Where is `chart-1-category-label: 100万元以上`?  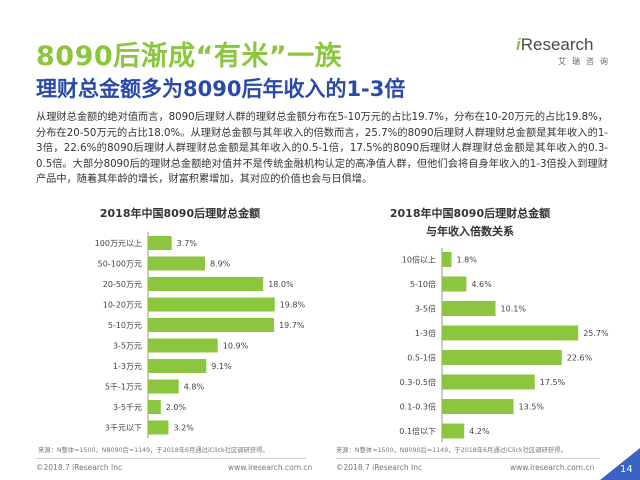 chart-1-category-label: 100万元以上 is located at coordinates (118, 243).